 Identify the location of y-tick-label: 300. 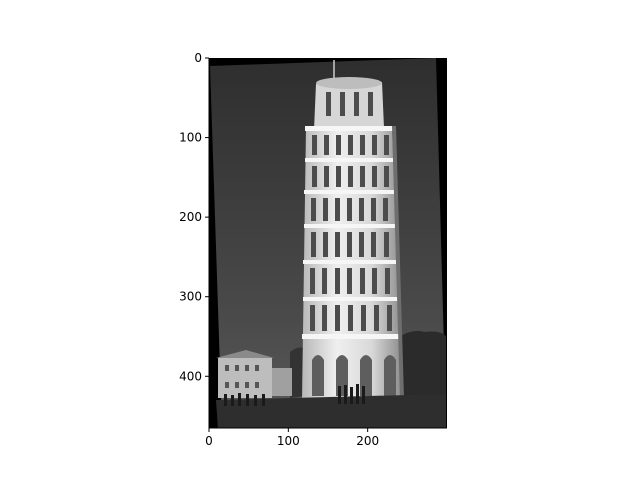
(190, 297).